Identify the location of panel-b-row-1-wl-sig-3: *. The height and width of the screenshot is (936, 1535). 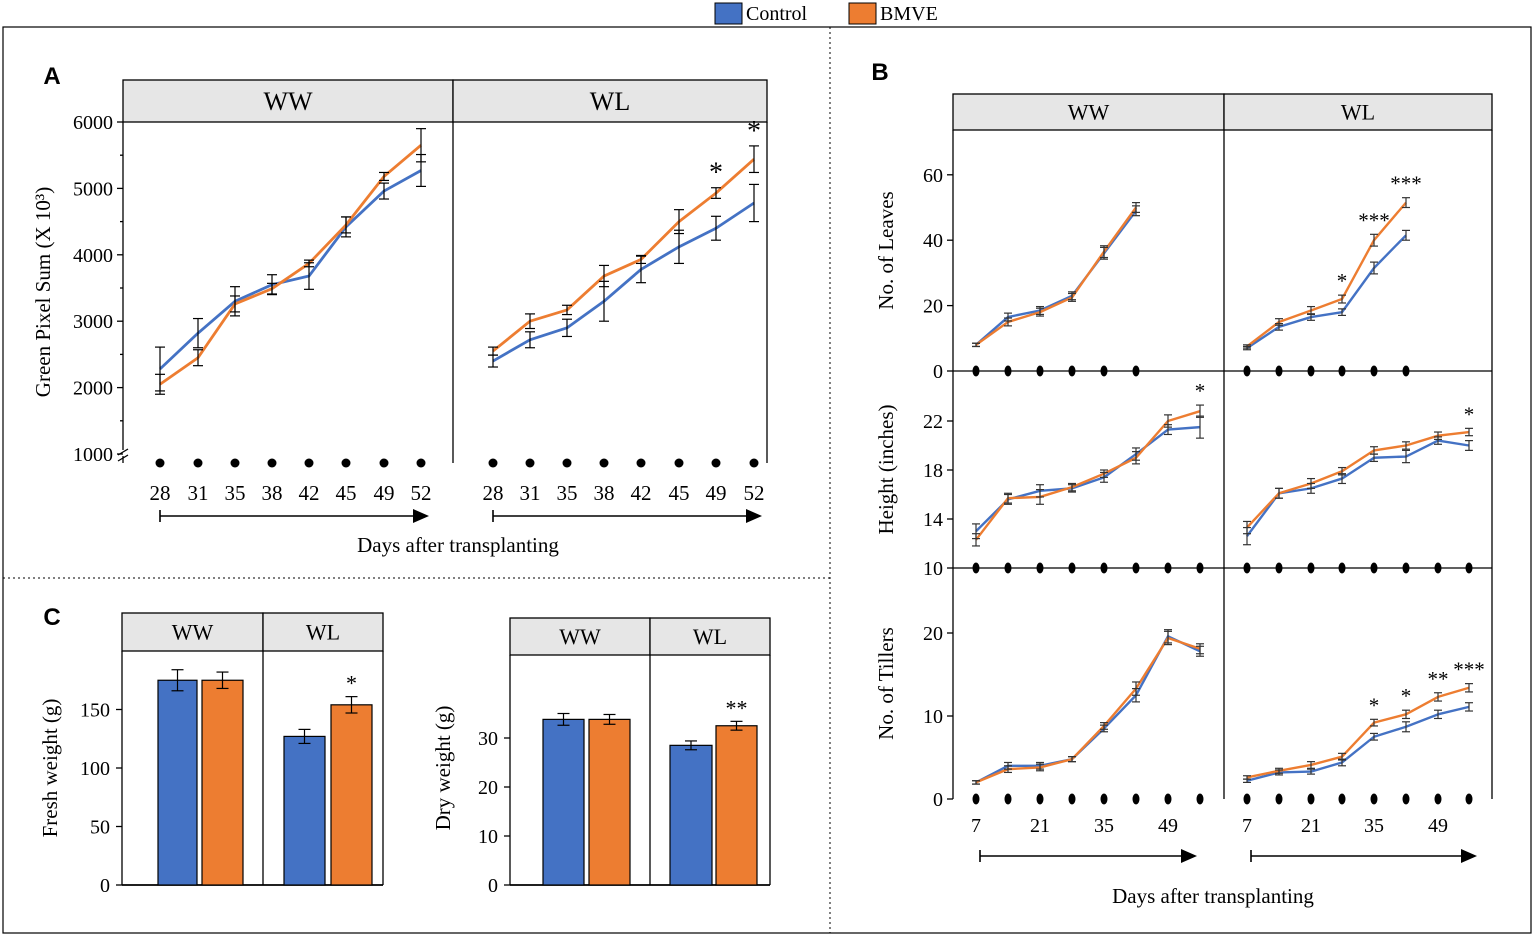
(1342, 281).